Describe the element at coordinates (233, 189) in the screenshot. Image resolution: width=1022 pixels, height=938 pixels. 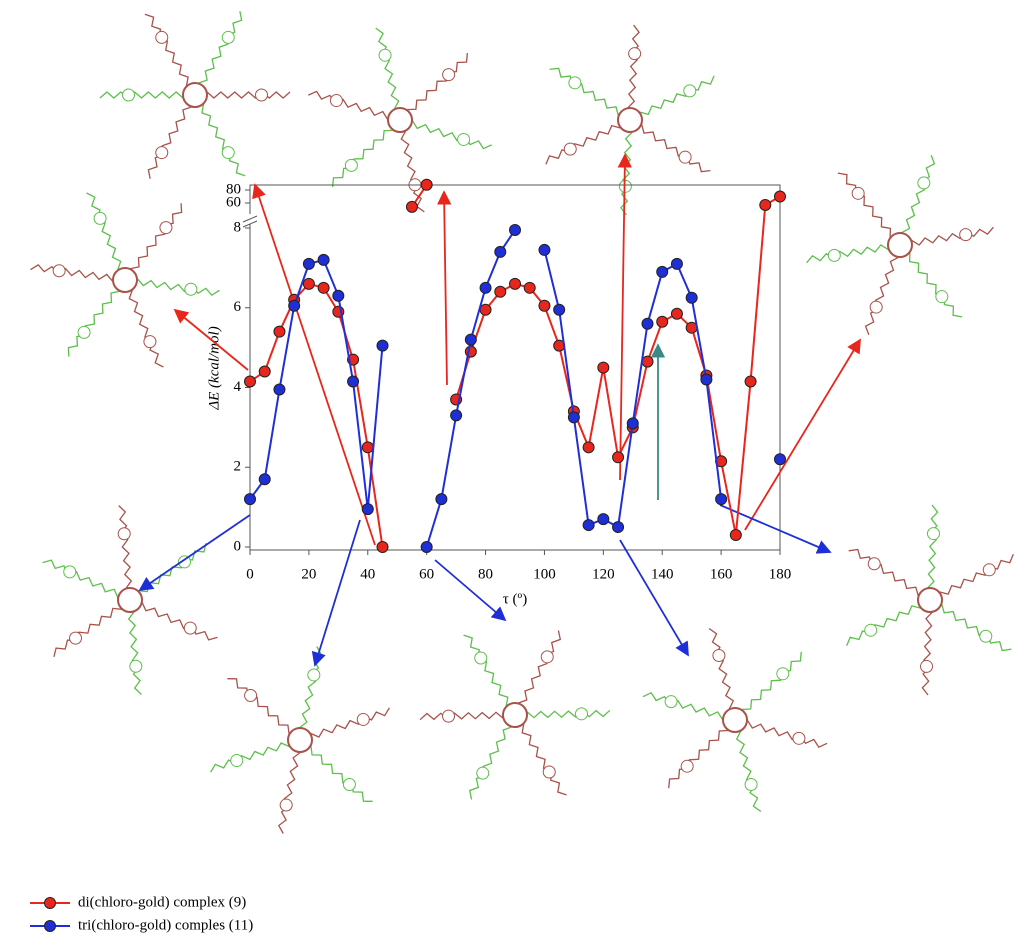
I see `y-tick-label: 80` at that location.